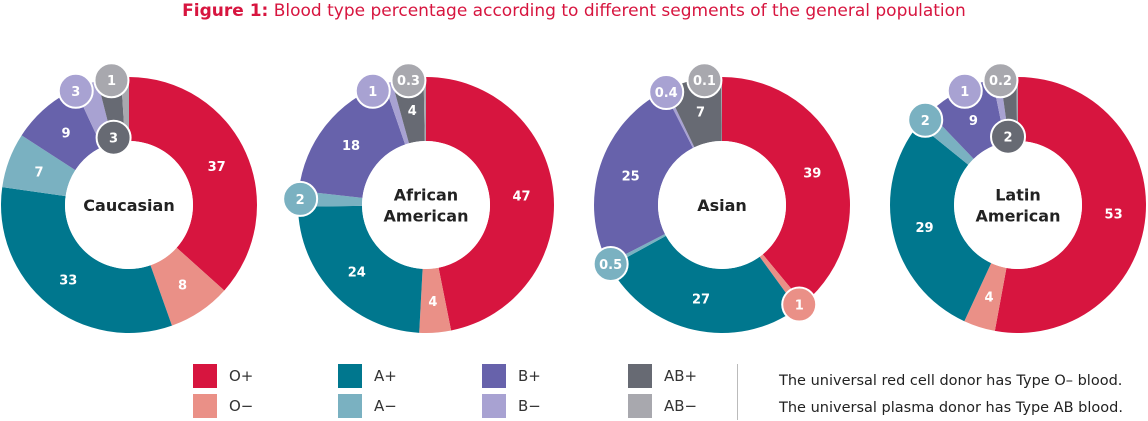  Describe the element at coordinates (681, 376) in the screenshot. I see `legend-label: AB+` at that location.